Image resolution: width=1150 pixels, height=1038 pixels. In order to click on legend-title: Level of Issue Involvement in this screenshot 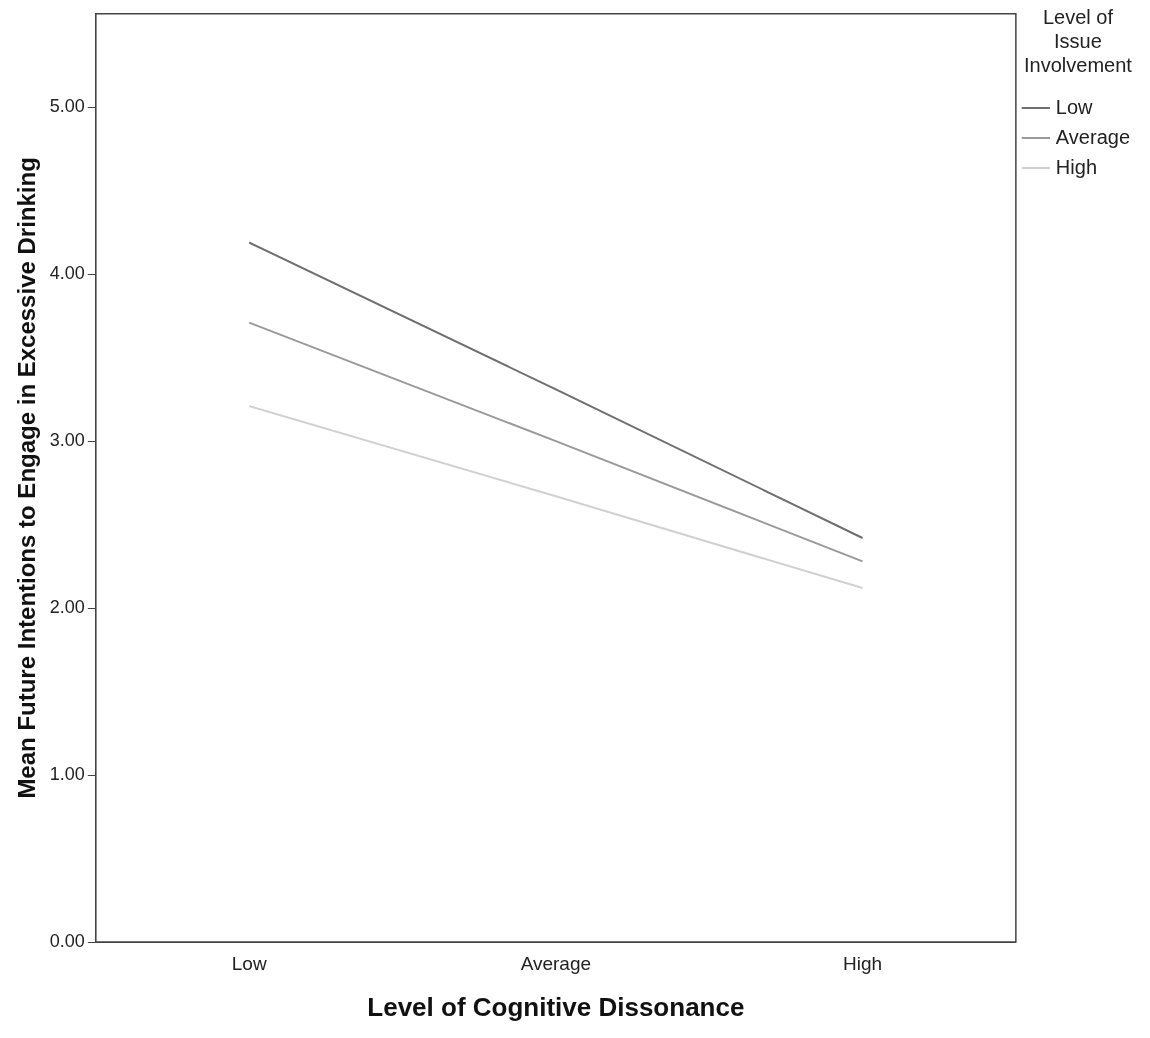, I will do `click(1078, 40)`.